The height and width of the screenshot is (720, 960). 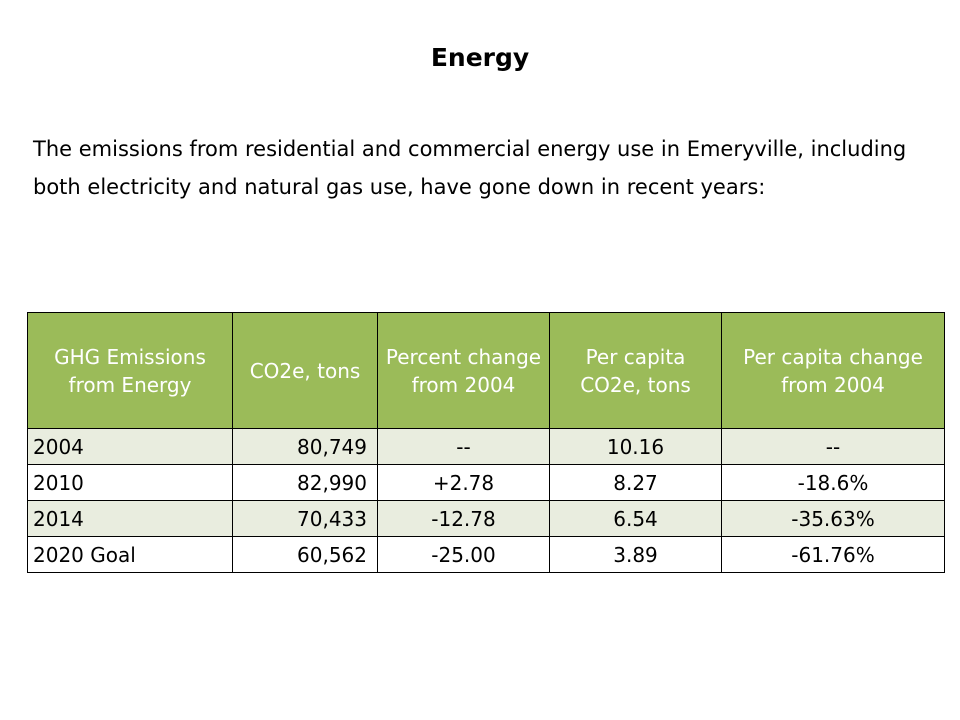 I want to click on header-percent-change: Percent change from 2004, so click(x=463, y=370).